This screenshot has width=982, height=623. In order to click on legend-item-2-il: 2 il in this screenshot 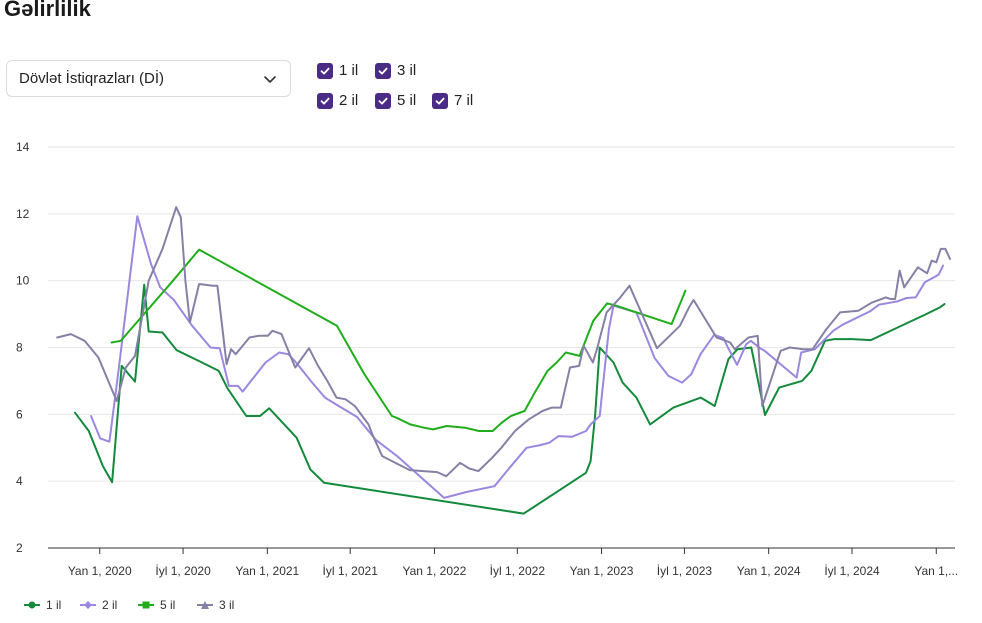, I will do `click(98, 605)`.